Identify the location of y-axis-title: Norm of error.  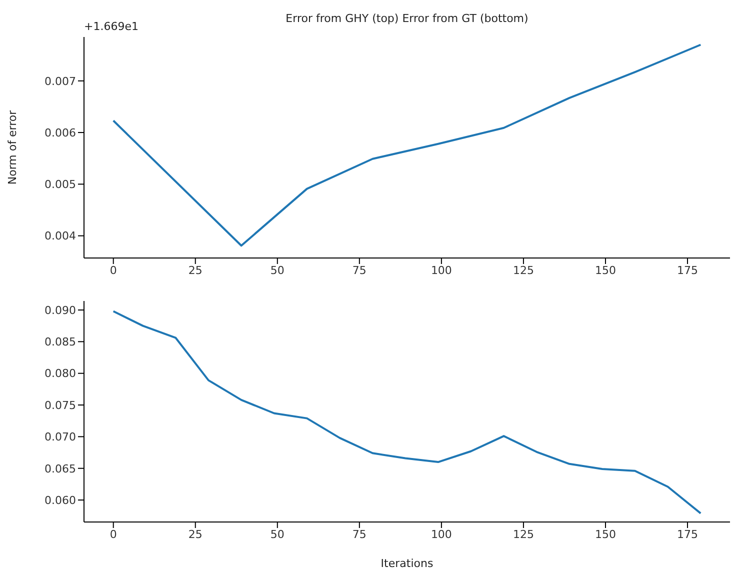
(12, 147).